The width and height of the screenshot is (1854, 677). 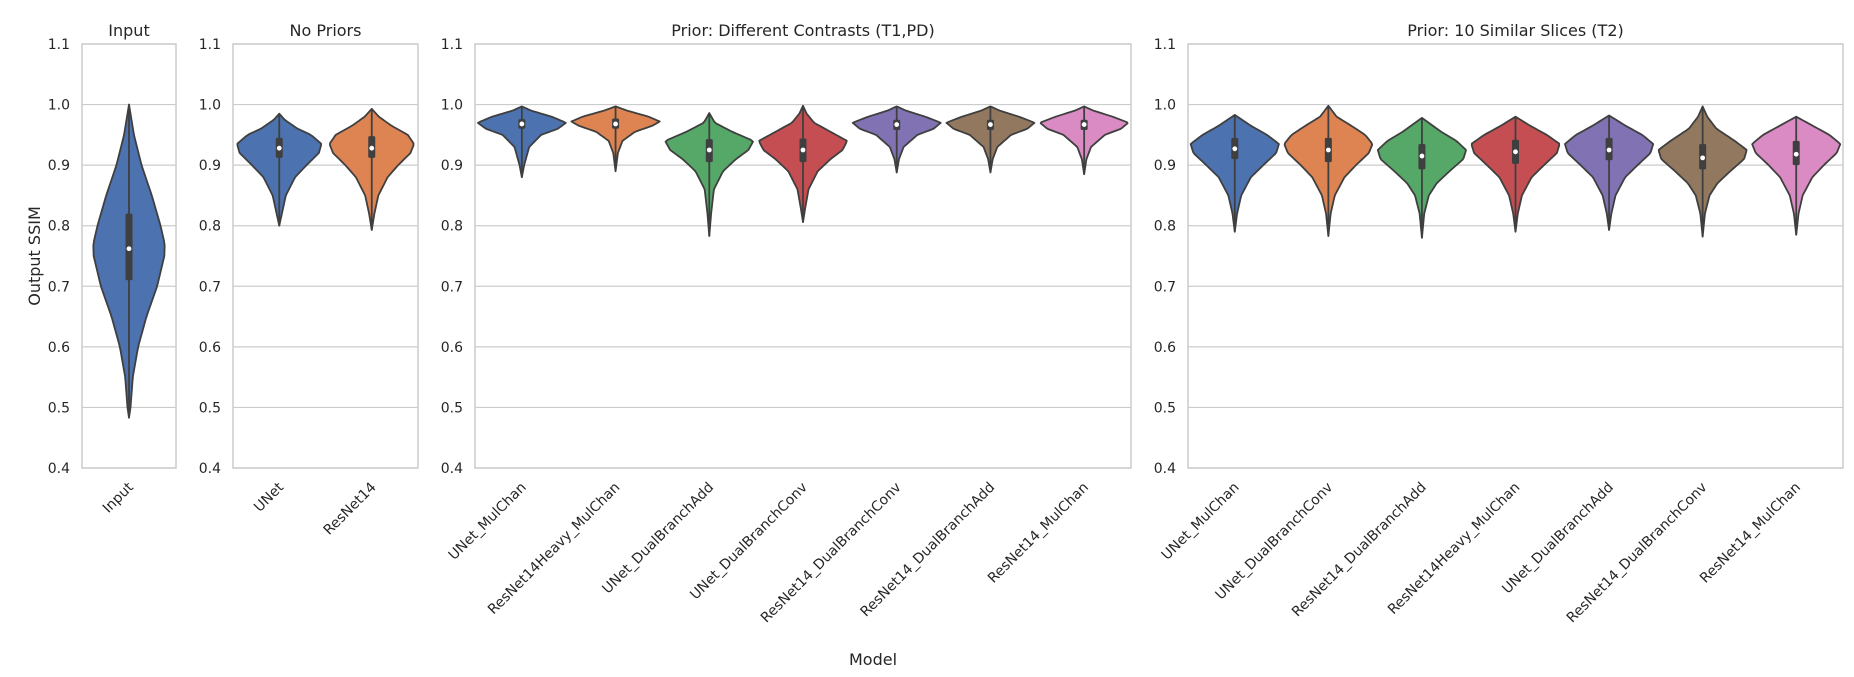 I want to click on panel-title: No Priors, so click(x=326, y=30).